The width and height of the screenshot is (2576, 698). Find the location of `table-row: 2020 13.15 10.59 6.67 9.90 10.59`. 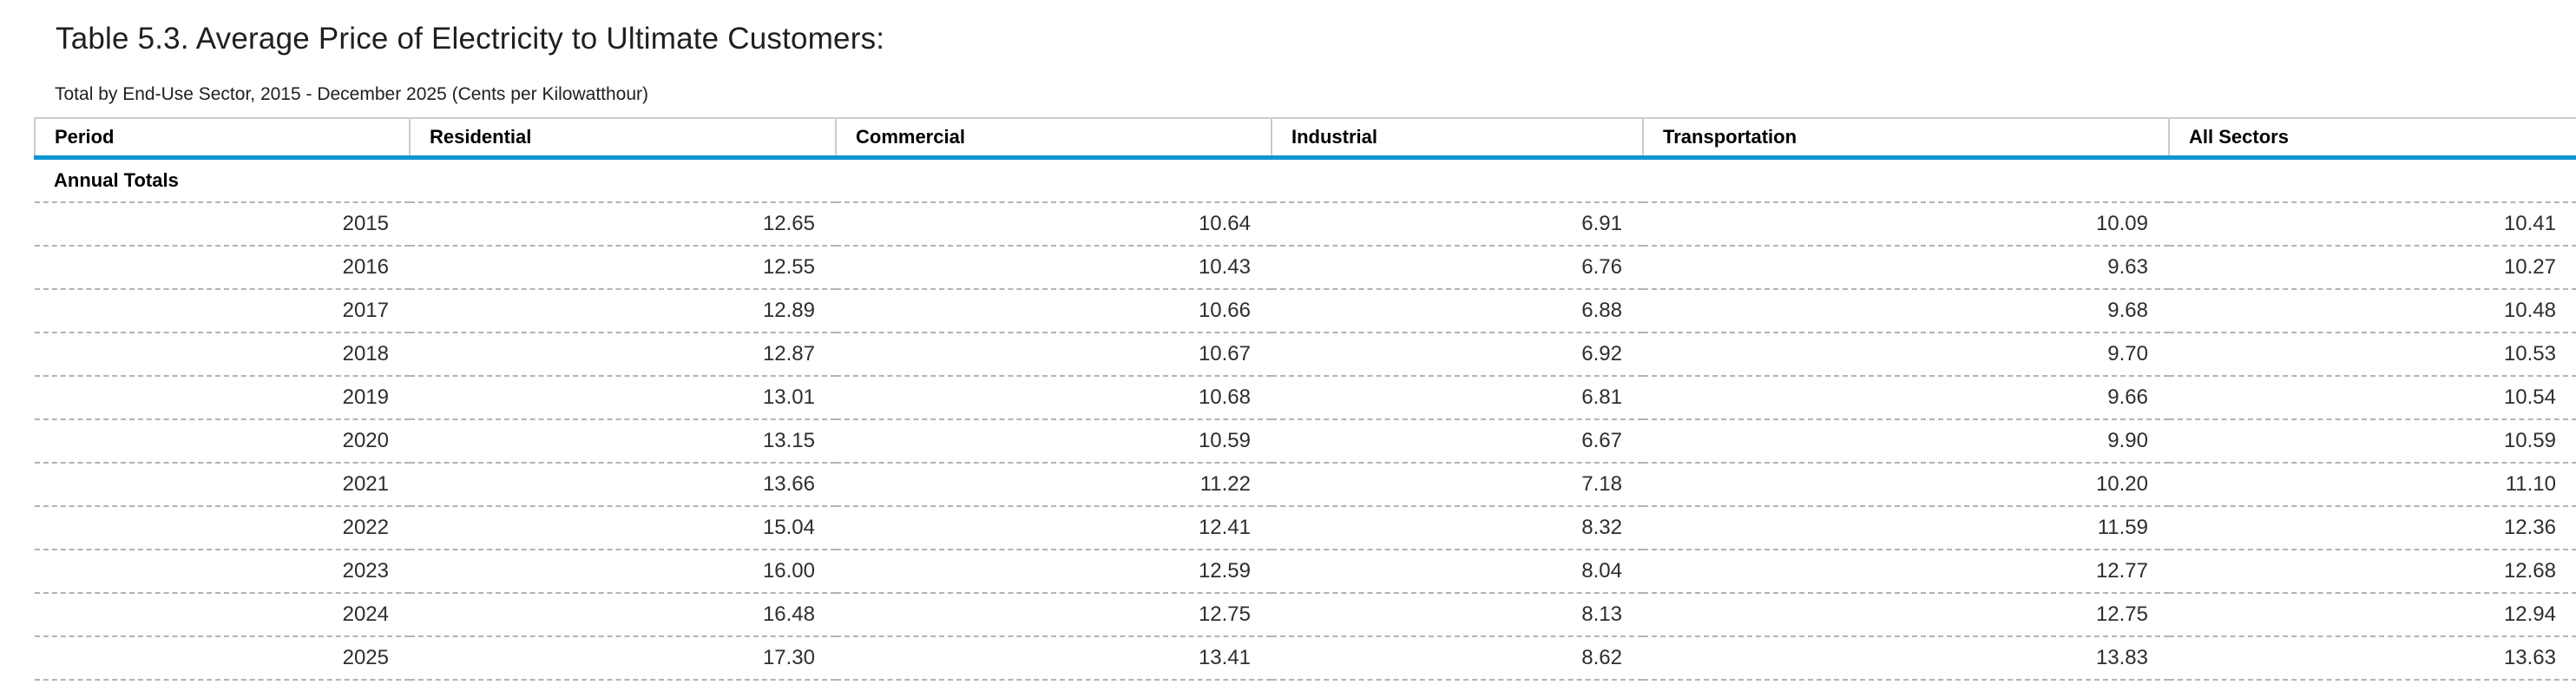

table-row: 2020 13.15 10.59 6.67 9.90 10.59 is located at coordinates (1306, 441).